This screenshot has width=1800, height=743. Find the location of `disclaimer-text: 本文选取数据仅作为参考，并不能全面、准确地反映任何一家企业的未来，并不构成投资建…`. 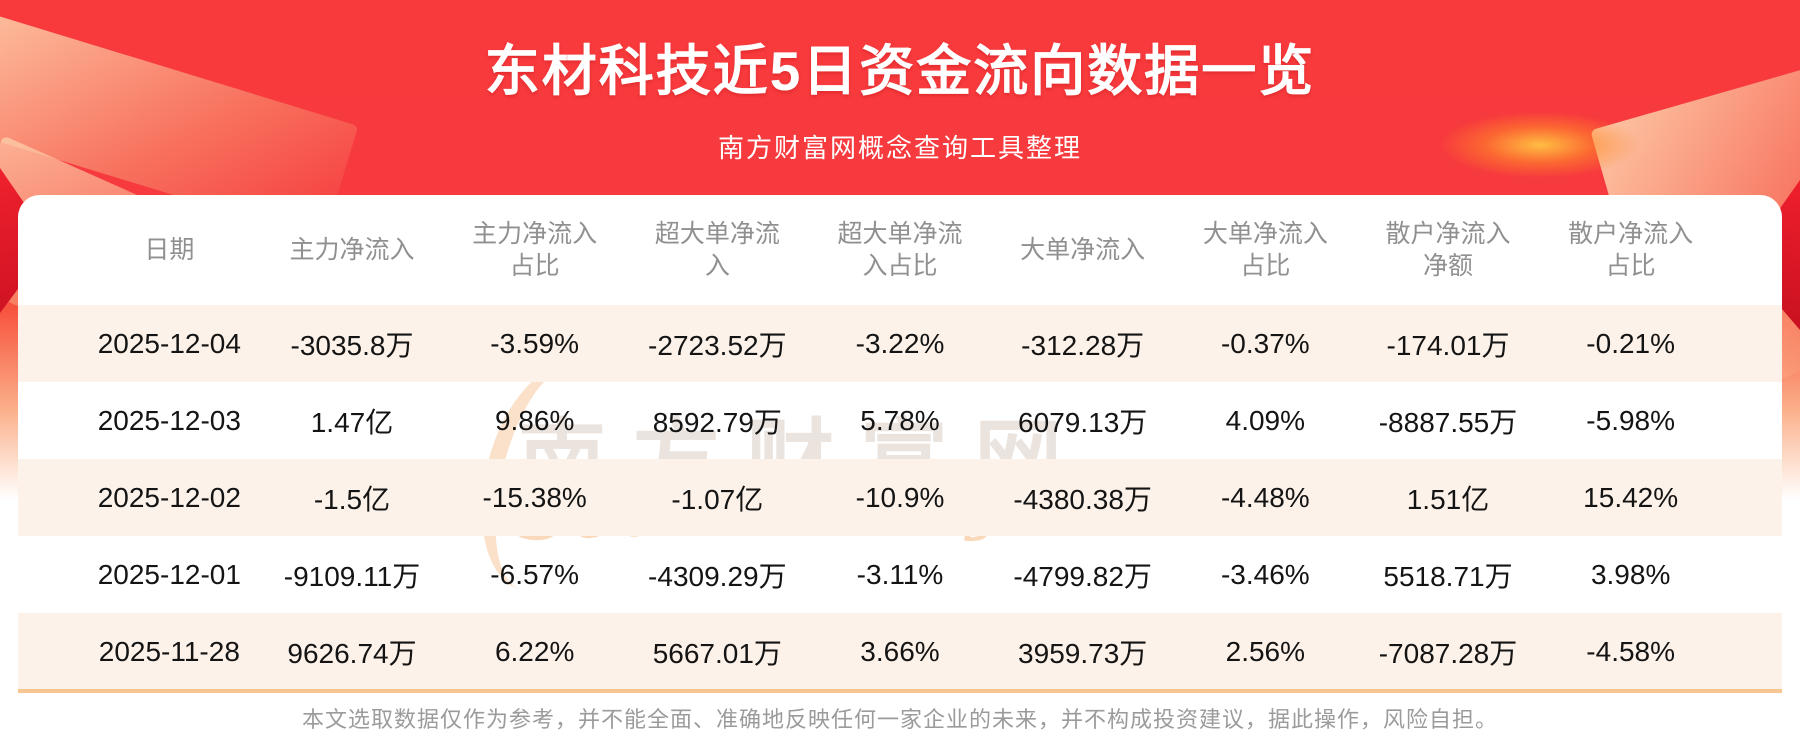

disclaimer-text: 本文选取数据仅作为参考，并不能全面、准确地反映任何一家企业的未来，并不构成投资建… is located at coordinates (899, 719).